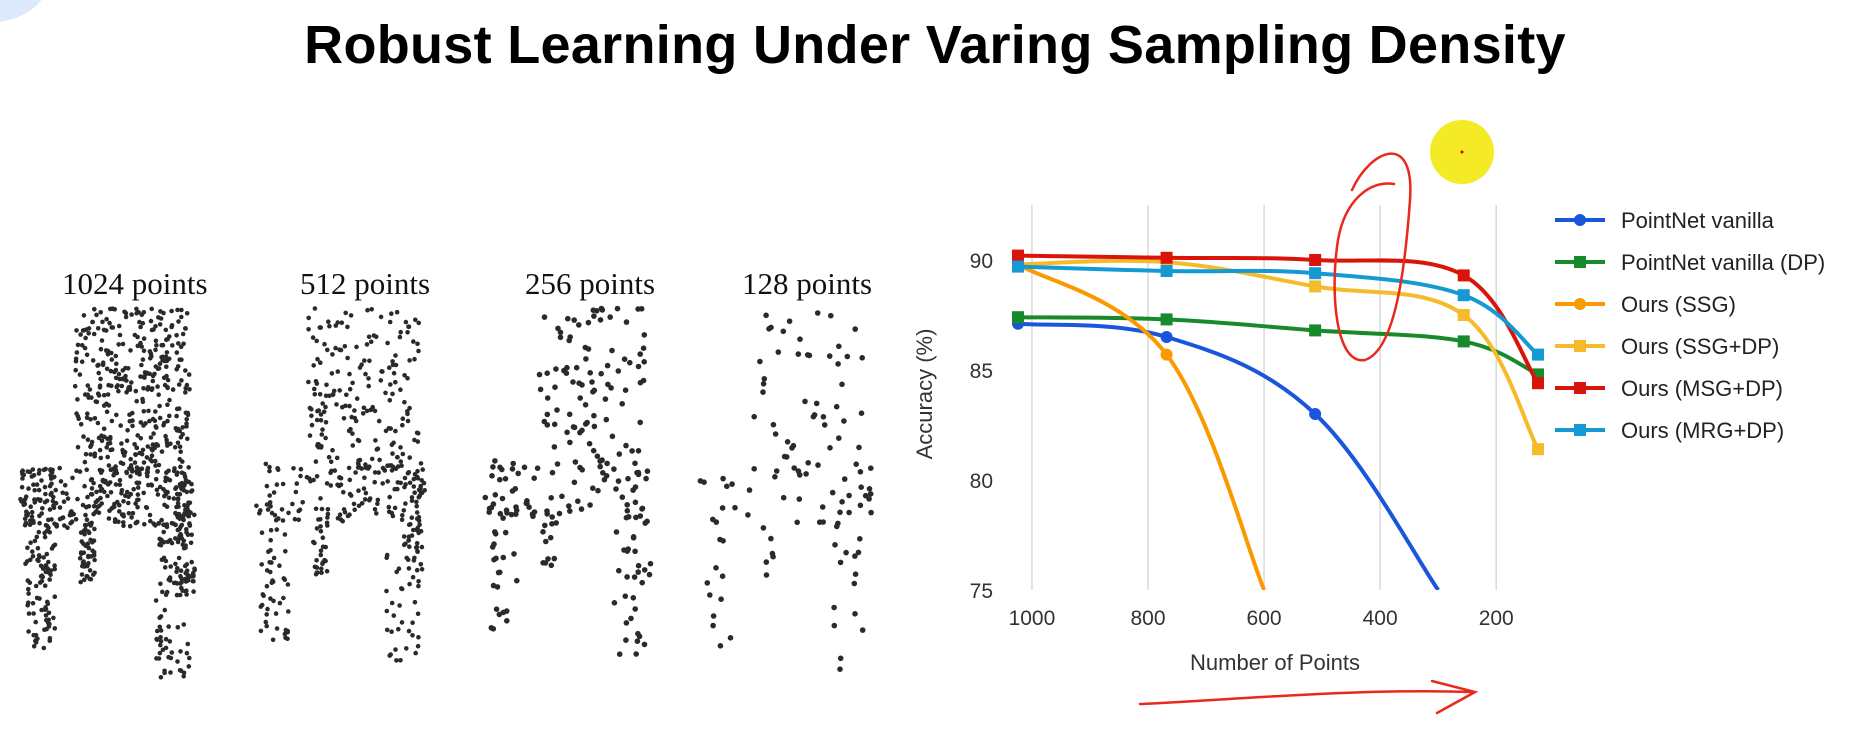 The width and height of the screenshot is (1857, 731). What do you see at coordinates (1032, 618) in the screenshot?
I see `x-tick-label: 1000` at bounding box center [1032, 618].